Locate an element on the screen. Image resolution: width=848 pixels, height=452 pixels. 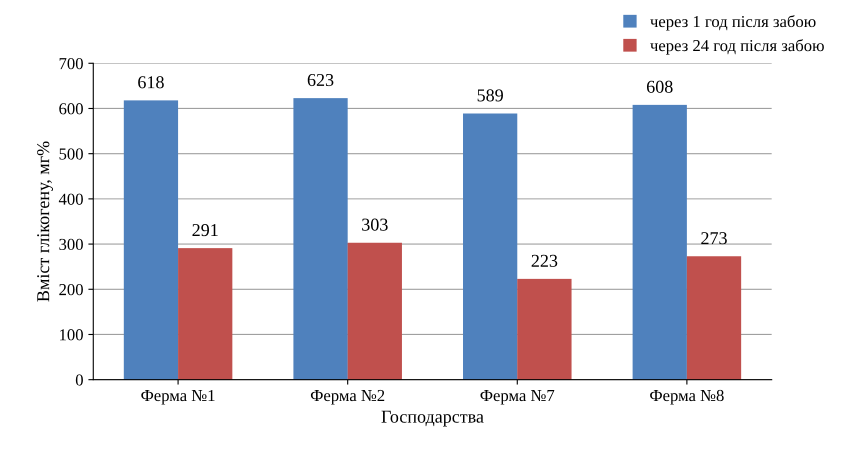
data-label: 291 is located at coordinates (205, 230).